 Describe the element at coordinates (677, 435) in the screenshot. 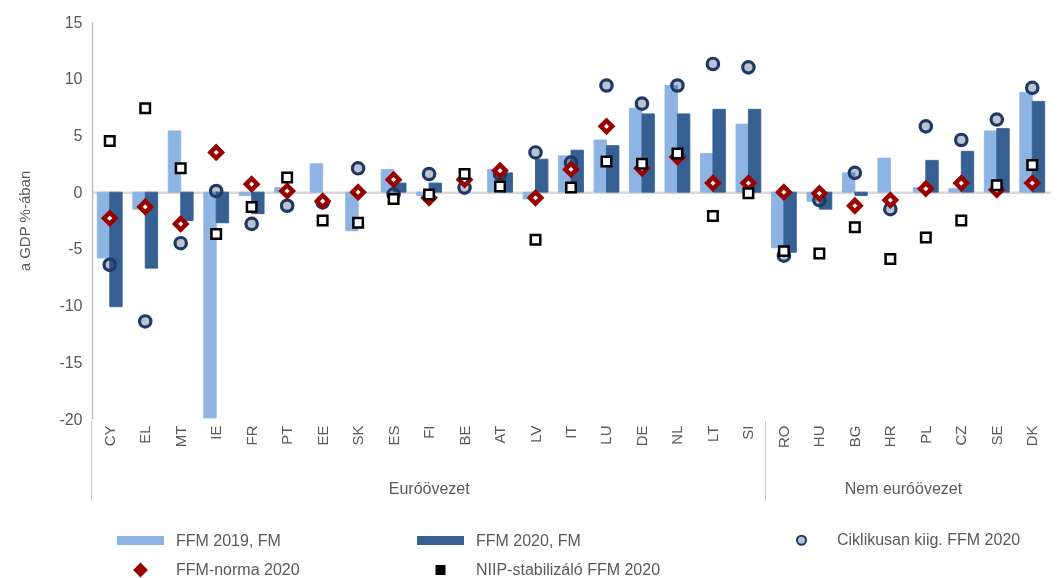

I see `x-tick-label: NL` at that location.